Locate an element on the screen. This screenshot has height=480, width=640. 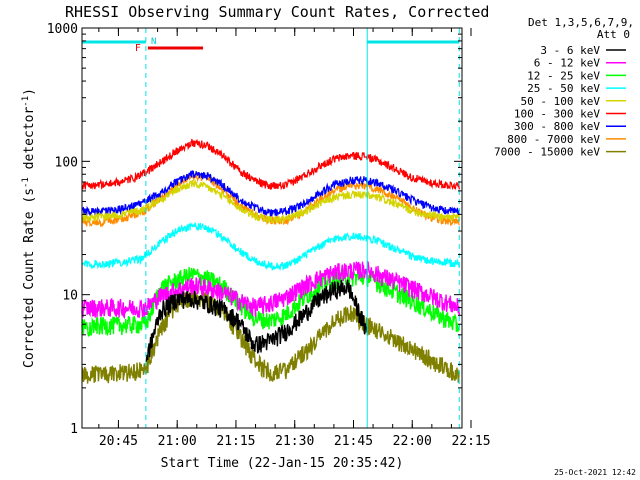
y-tick-label-1000: 1000 is located at coordinates (62, 29).